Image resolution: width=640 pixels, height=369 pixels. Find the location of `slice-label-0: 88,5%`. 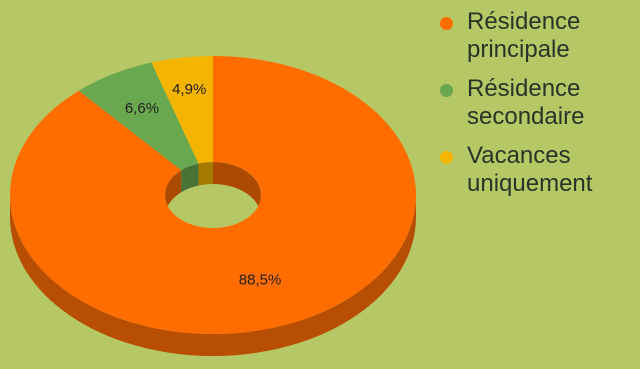

slice-label-0: 88,5% is located at coordinates (260, 279).